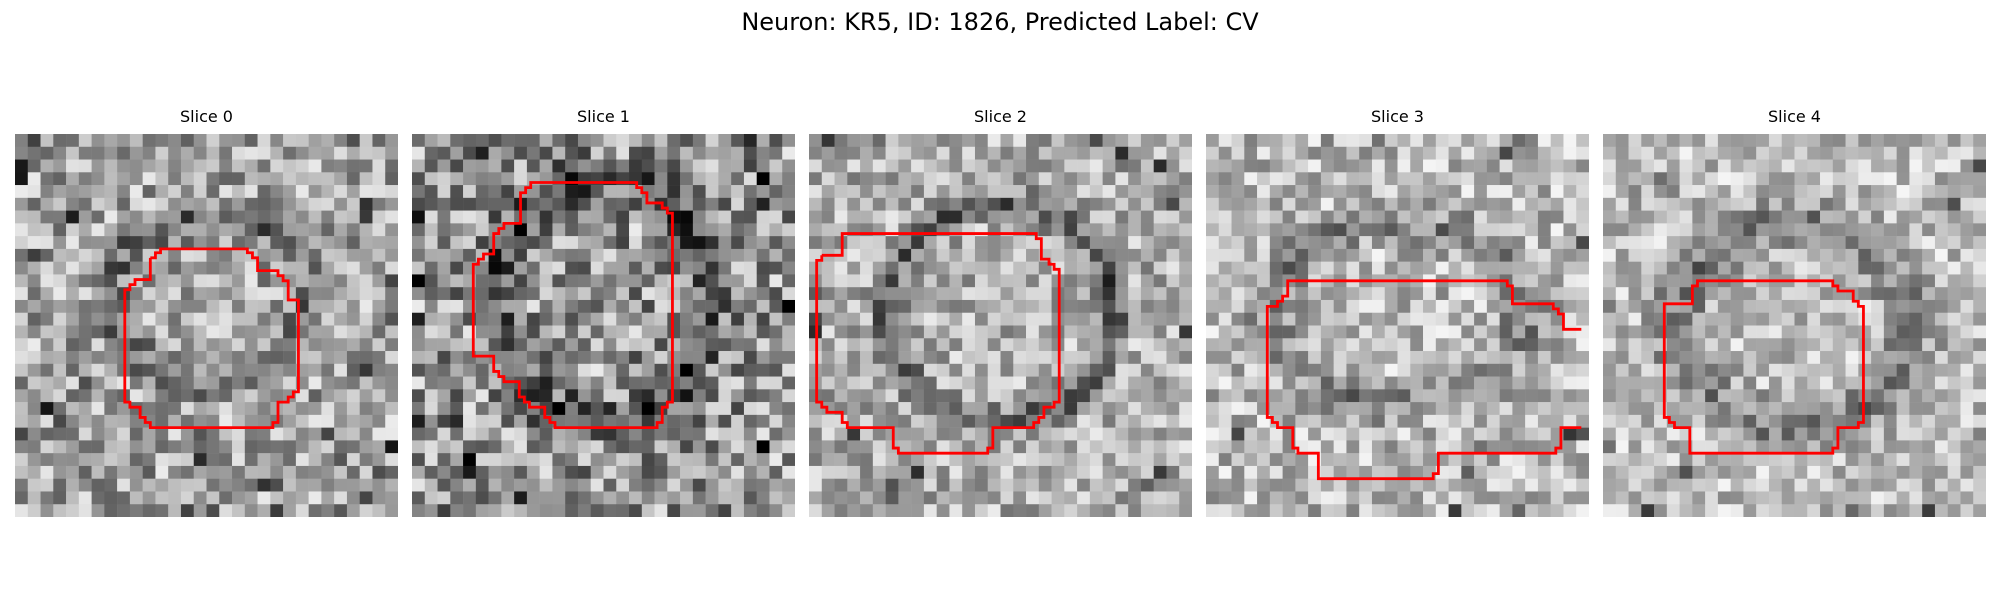  I want to click on slice-title-2: Slice 2, so click(1000, 116).